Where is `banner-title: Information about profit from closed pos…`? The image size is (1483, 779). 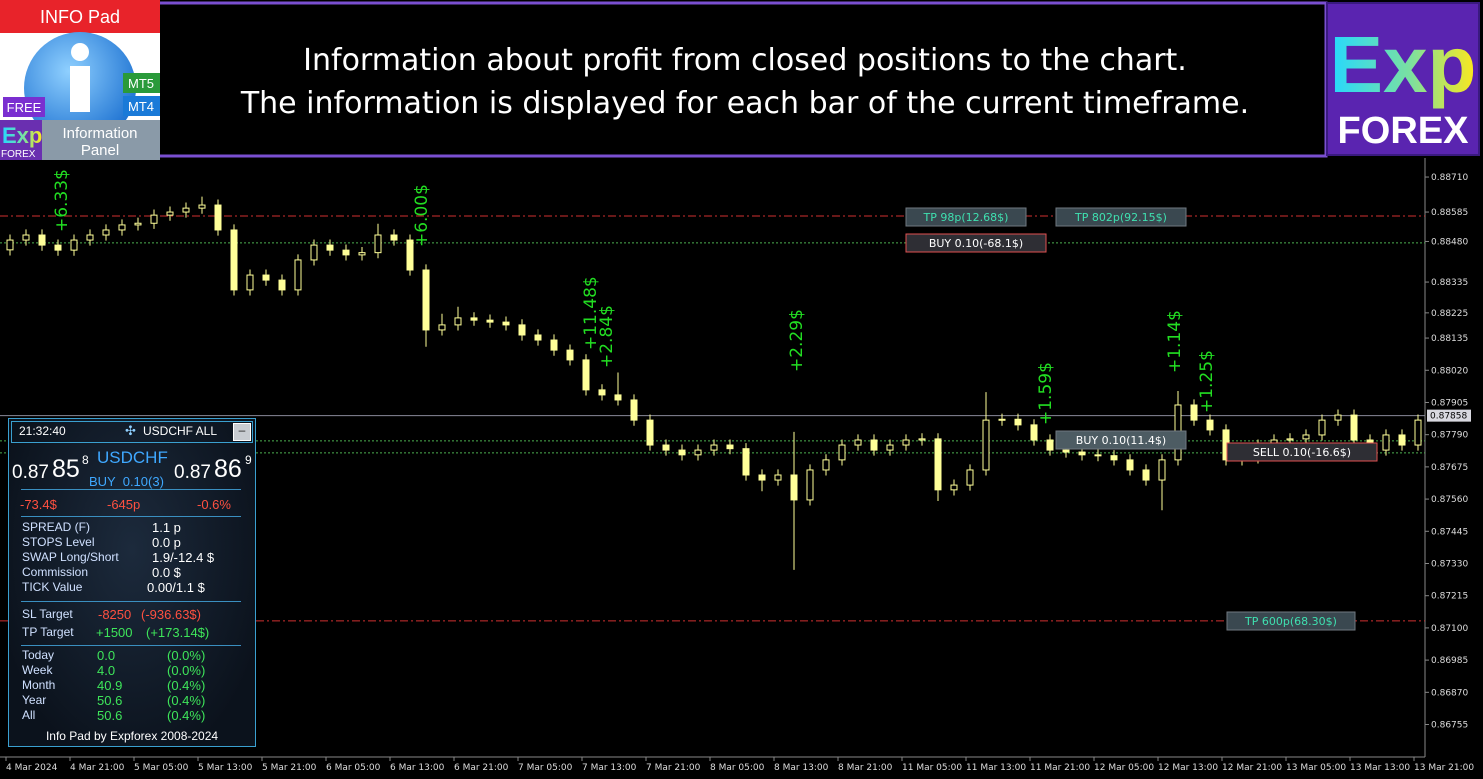 banner-title: Information about profit from closed pos… is located at coordinates (745, 60).